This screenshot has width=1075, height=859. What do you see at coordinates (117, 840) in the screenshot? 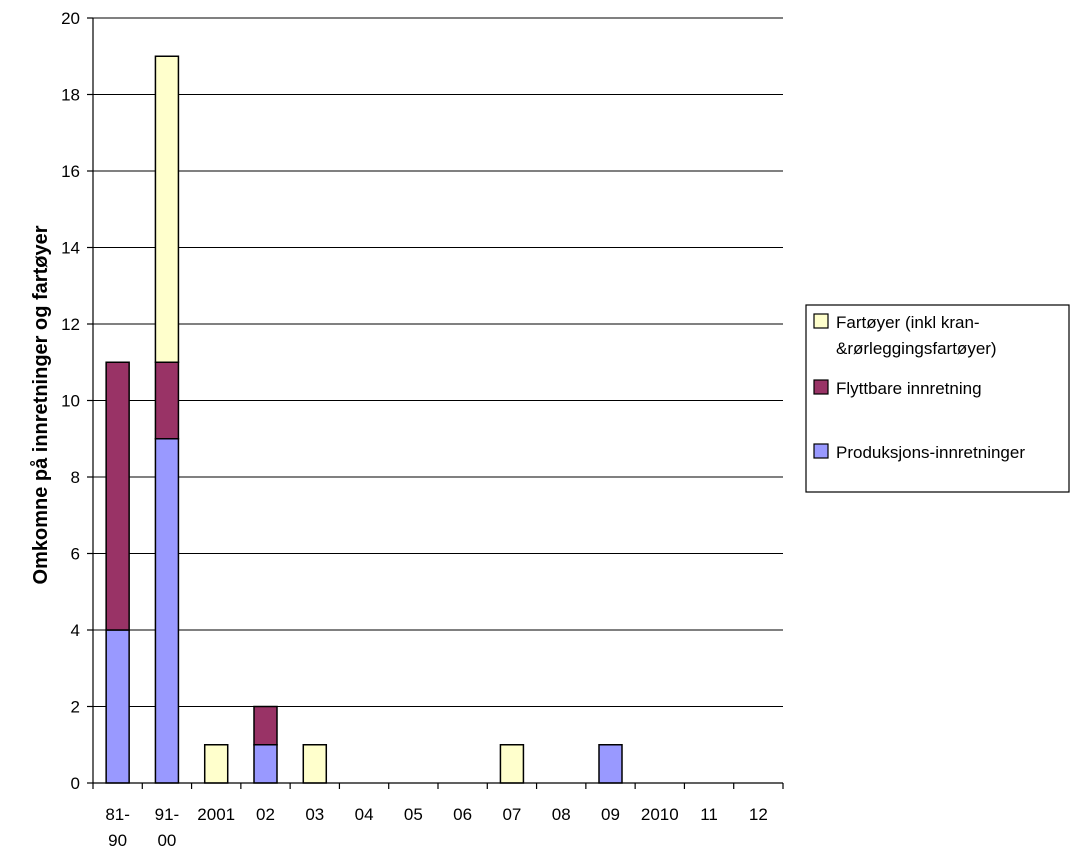
I see `x-tick-label: 90` at bounding box center [117, 840].